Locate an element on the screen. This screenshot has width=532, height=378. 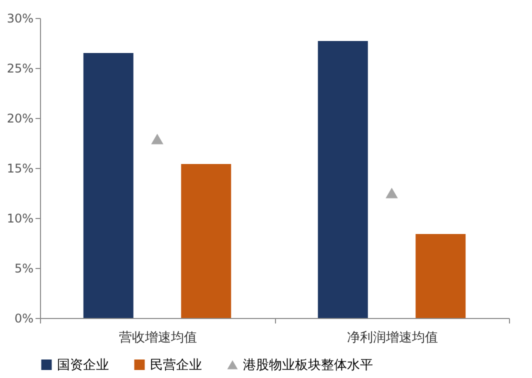
x-tick-label: 营收增速均值 is located at coordinates (157, 338).